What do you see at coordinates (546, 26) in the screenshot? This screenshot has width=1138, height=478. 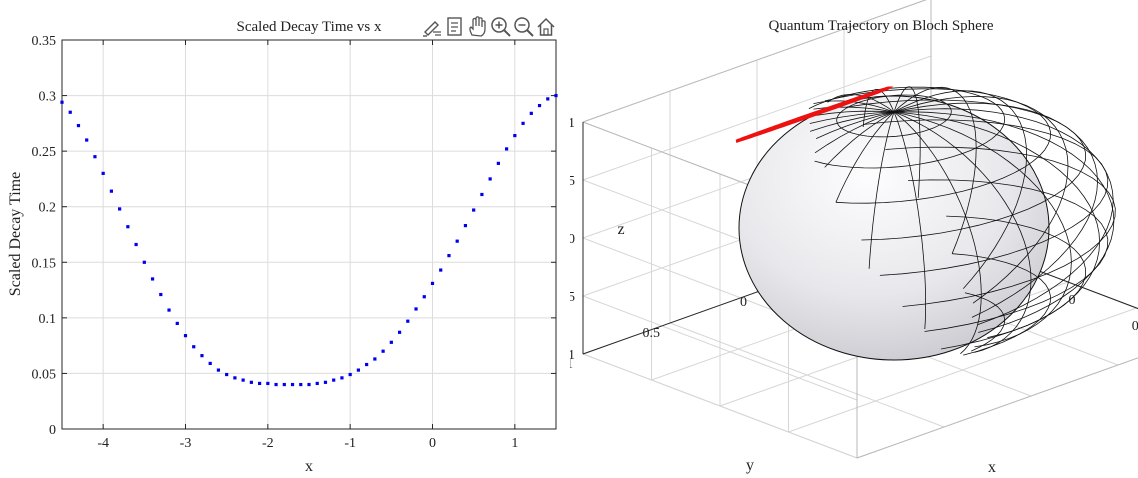 I see `home-icon` at bounding box center [546, 26].